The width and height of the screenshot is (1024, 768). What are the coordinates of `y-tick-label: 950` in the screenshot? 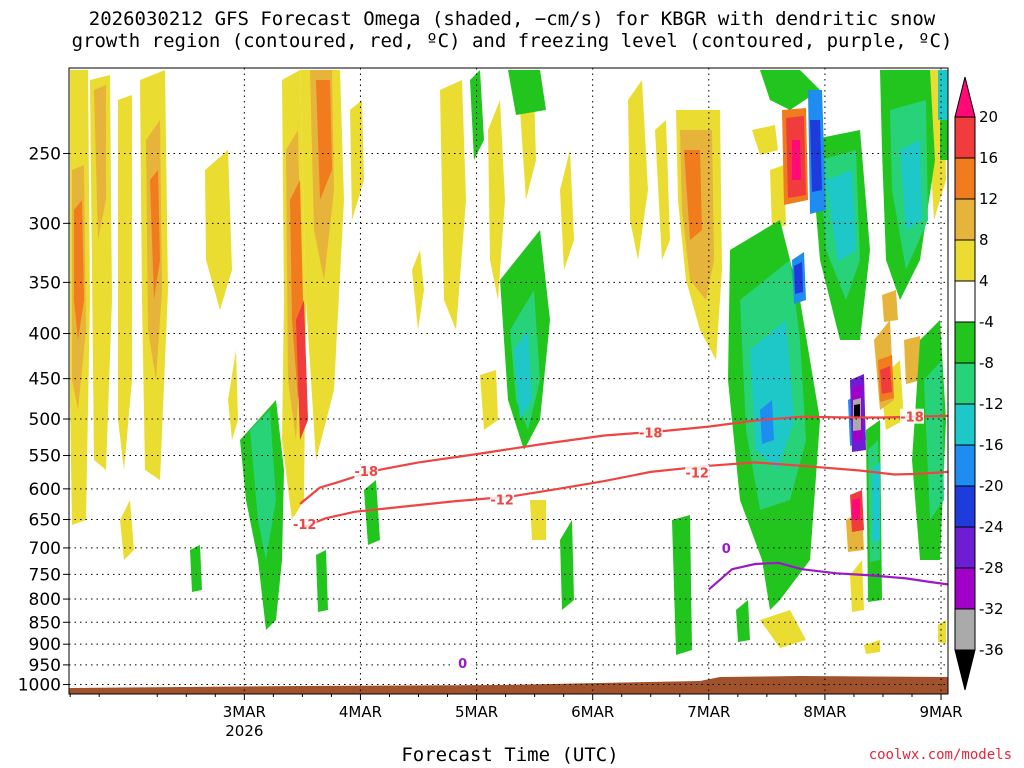 It's located at (45, 666).